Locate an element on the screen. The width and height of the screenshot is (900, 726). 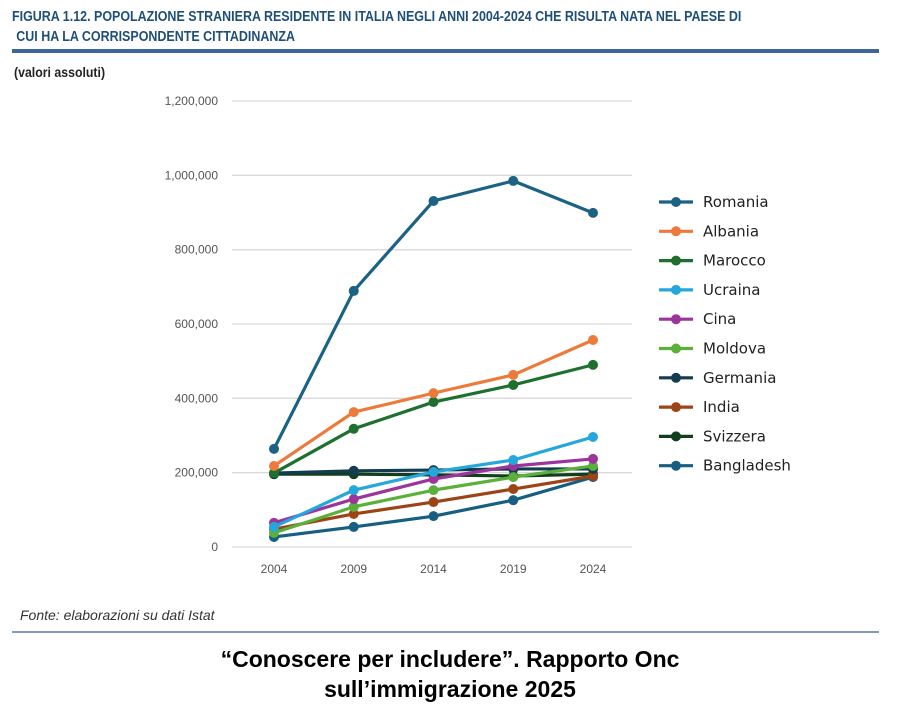
y-tick-label: 600,000 is located at coordinates (197, 324).